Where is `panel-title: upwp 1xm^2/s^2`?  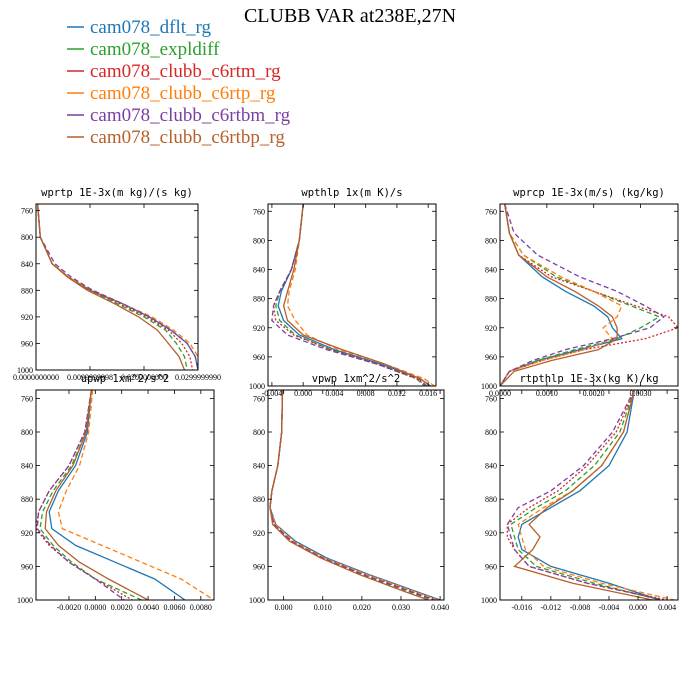 panel-title: upwp 1xm^2/s^2 is located at coordinates (125, 379).